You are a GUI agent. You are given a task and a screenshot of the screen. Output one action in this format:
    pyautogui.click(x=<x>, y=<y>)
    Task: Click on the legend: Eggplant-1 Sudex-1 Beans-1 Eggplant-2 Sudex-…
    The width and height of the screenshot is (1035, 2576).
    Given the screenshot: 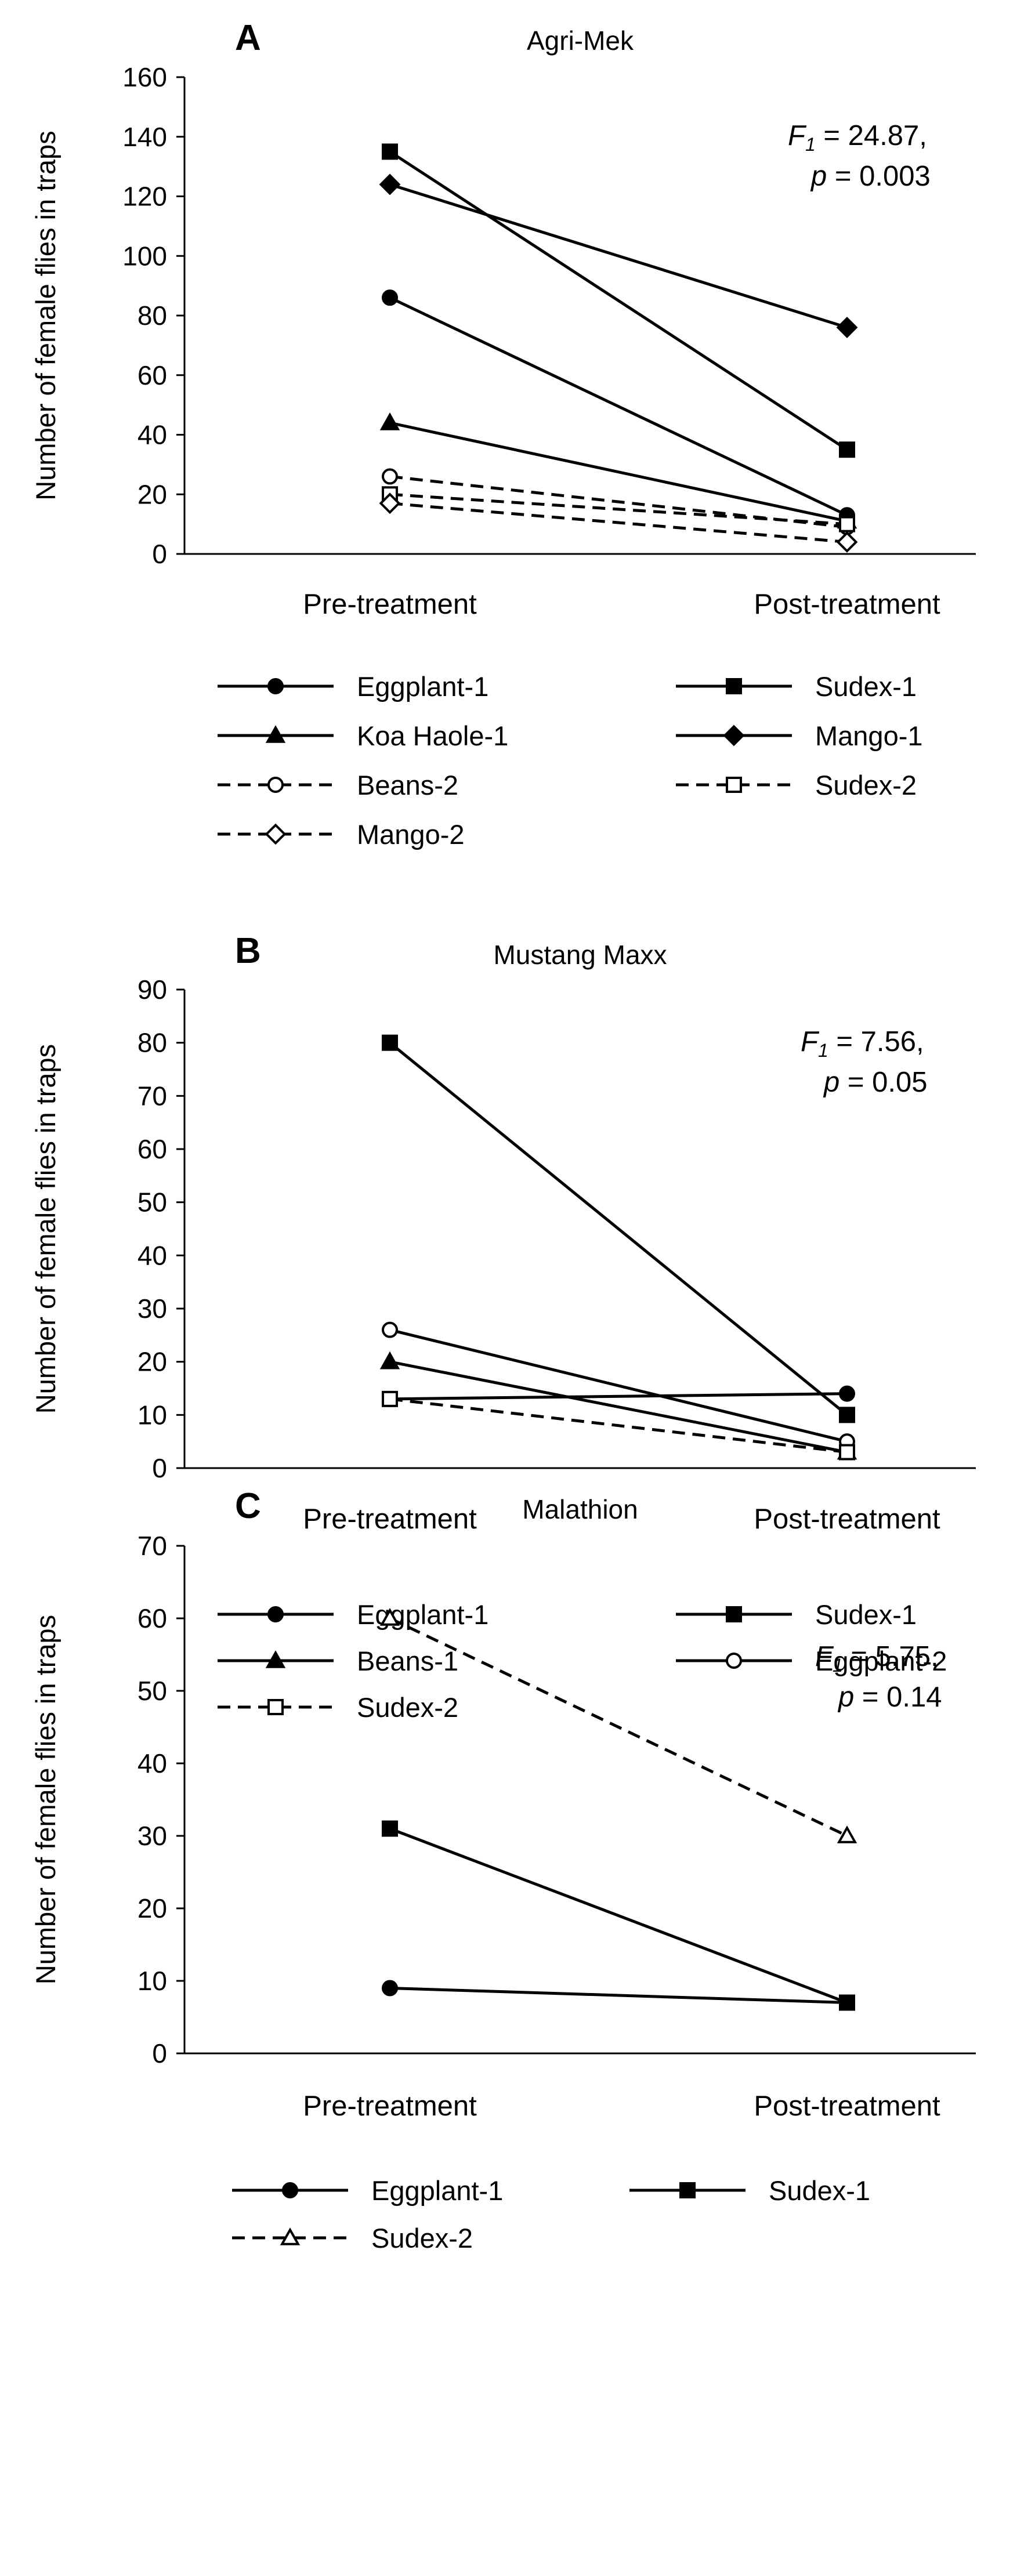 What is the action you would take?
    pyautogui.click(x=582, y=1661)
    